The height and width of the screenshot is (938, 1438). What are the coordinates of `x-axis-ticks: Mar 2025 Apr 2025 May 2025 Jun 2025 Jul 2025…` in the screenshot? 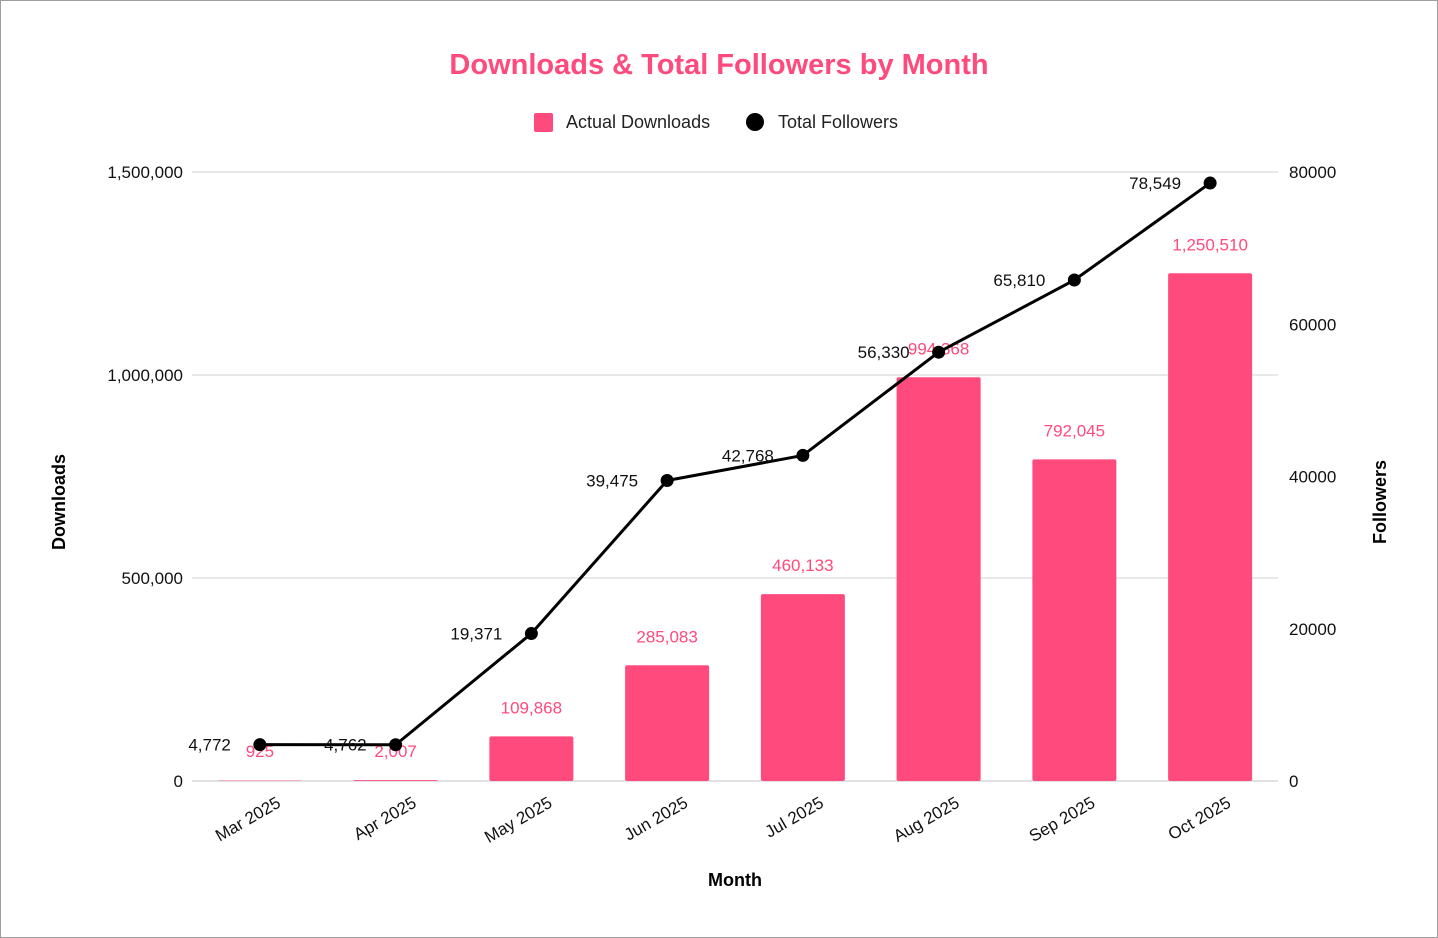 It's located at (723, 820).